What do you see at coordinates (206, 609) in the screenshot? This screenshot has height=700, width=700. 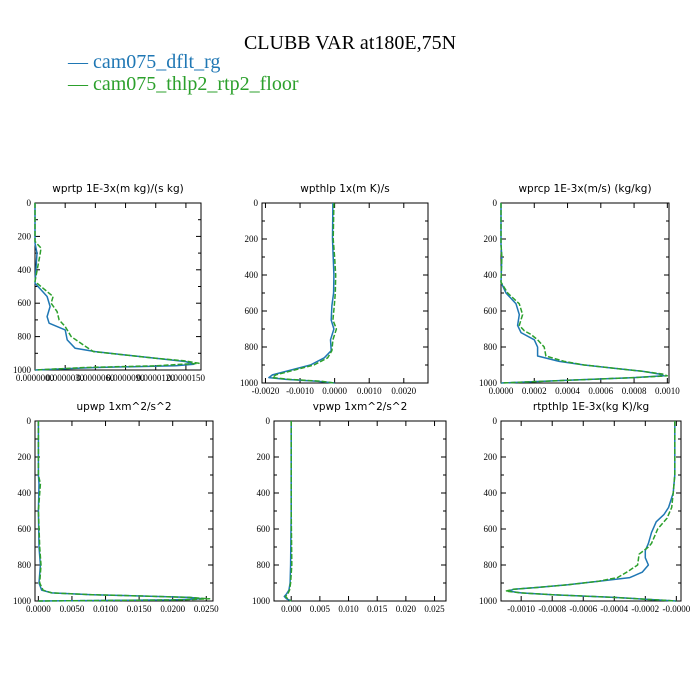 I see `x-tick-label: 0.0250` at bounding box center [206, 609].